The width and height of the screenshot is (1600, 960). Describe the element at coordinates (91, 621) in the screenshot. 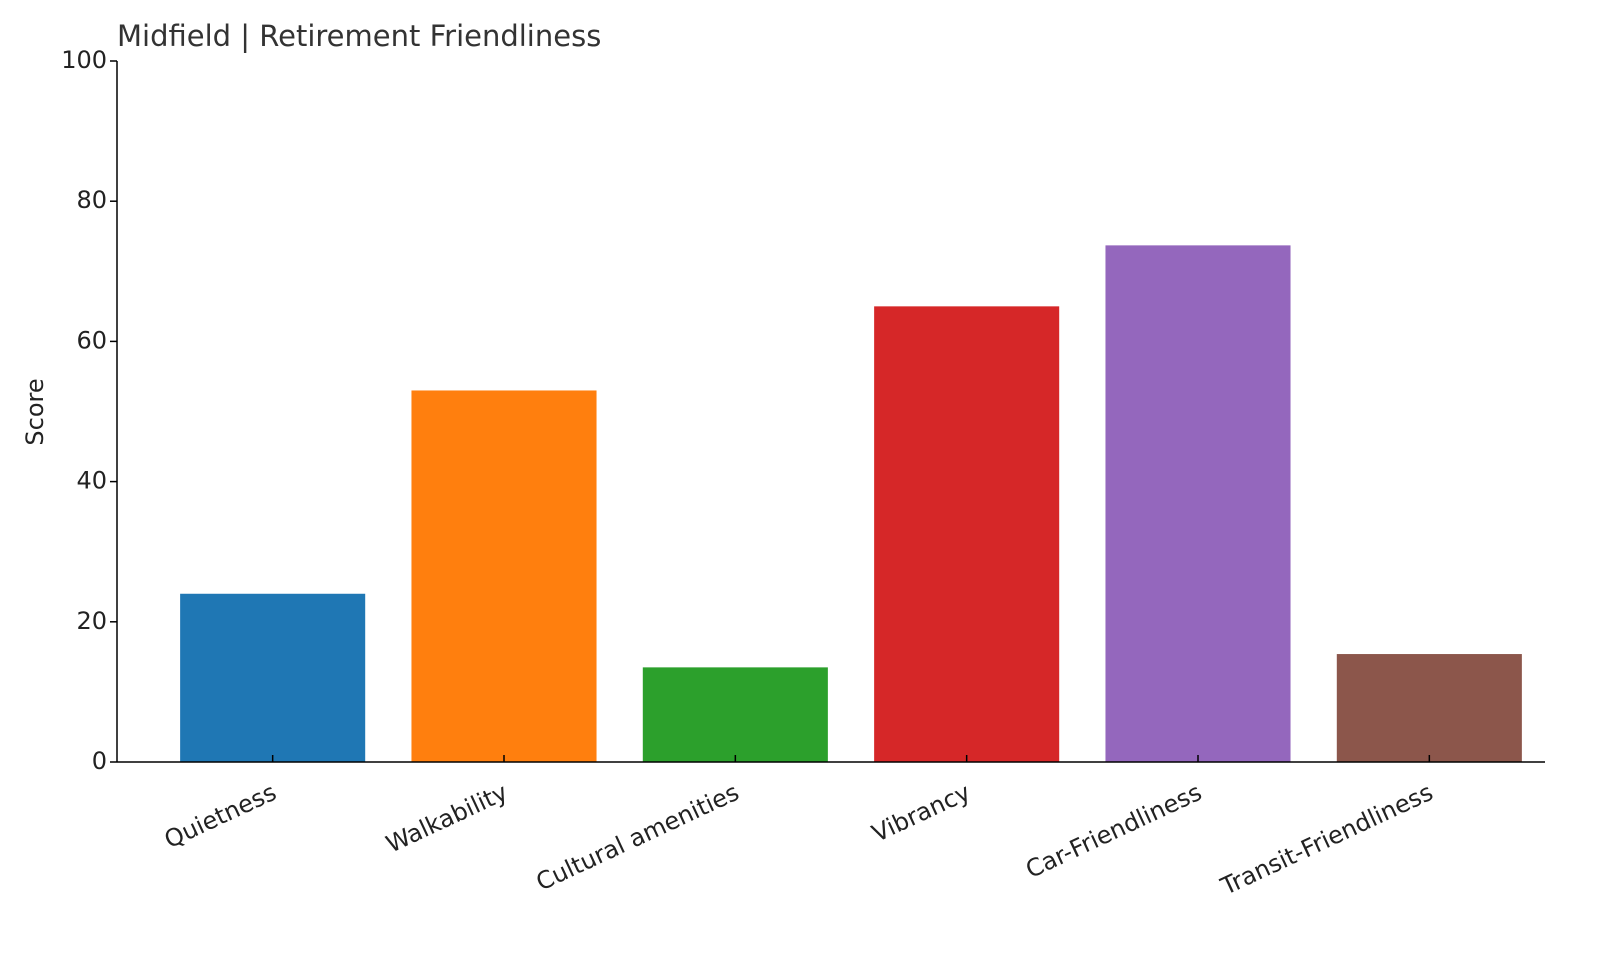

I see `y-tick-label: 20` at that location.